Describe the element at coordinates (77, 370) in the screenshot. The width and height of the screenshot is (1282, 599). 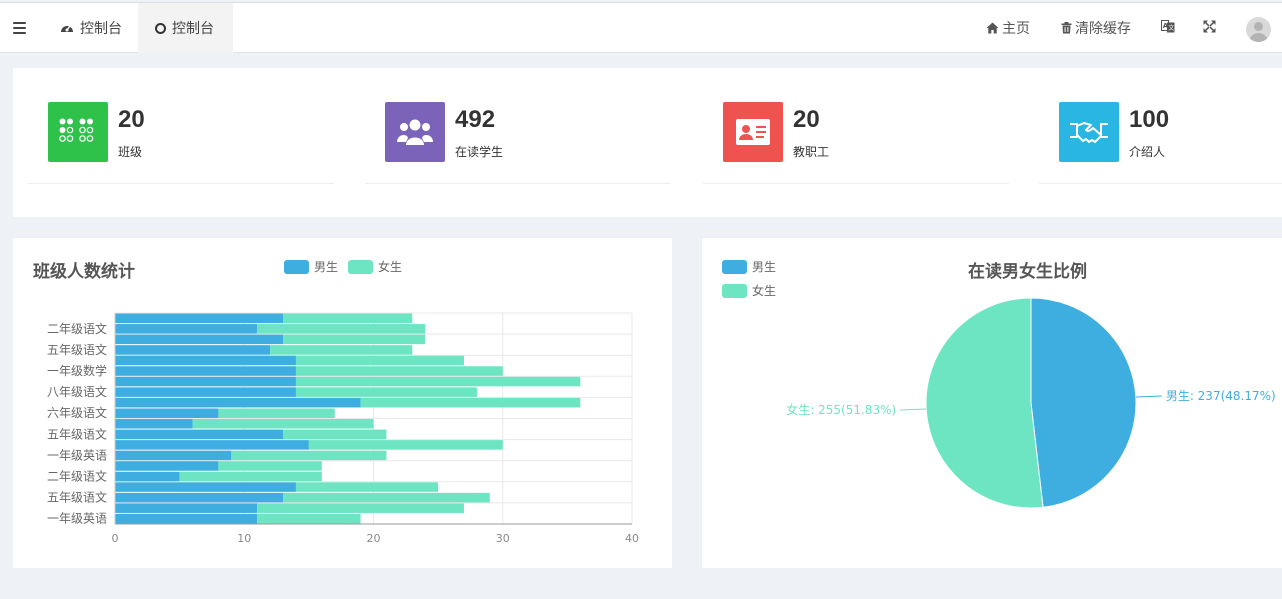
I see `y-tick-label: 一年级数学` at that location.